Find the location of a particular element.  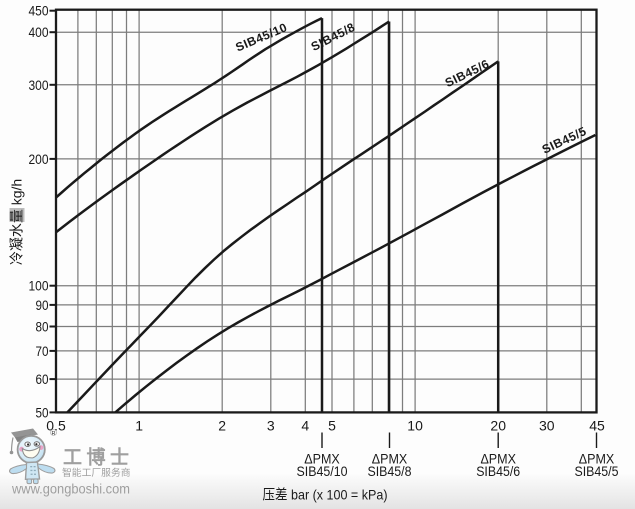

svg-text: 450 is located at coordinates (39, 11).